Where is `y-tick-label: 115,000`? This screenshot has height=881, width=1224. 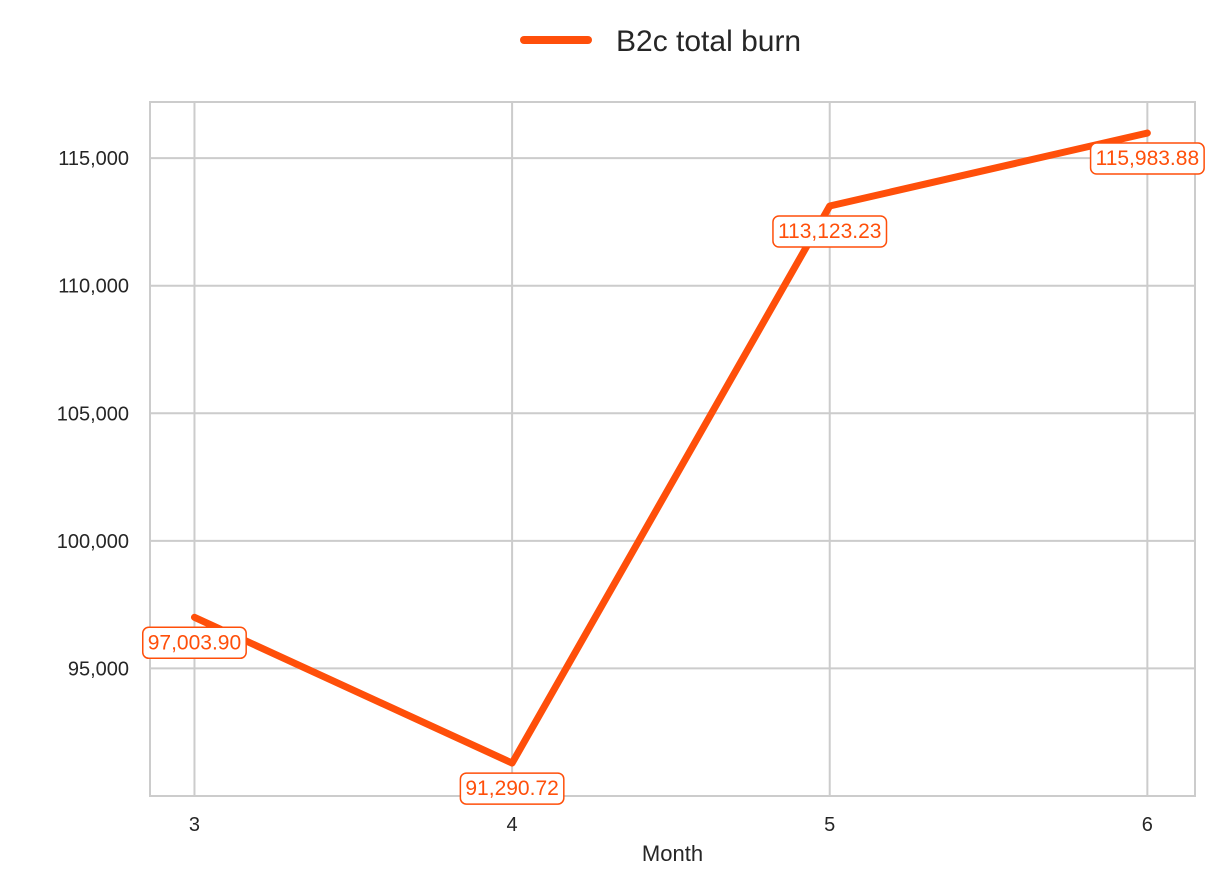
y-tick-label: 115,000 is located at coordinates (93, 159).